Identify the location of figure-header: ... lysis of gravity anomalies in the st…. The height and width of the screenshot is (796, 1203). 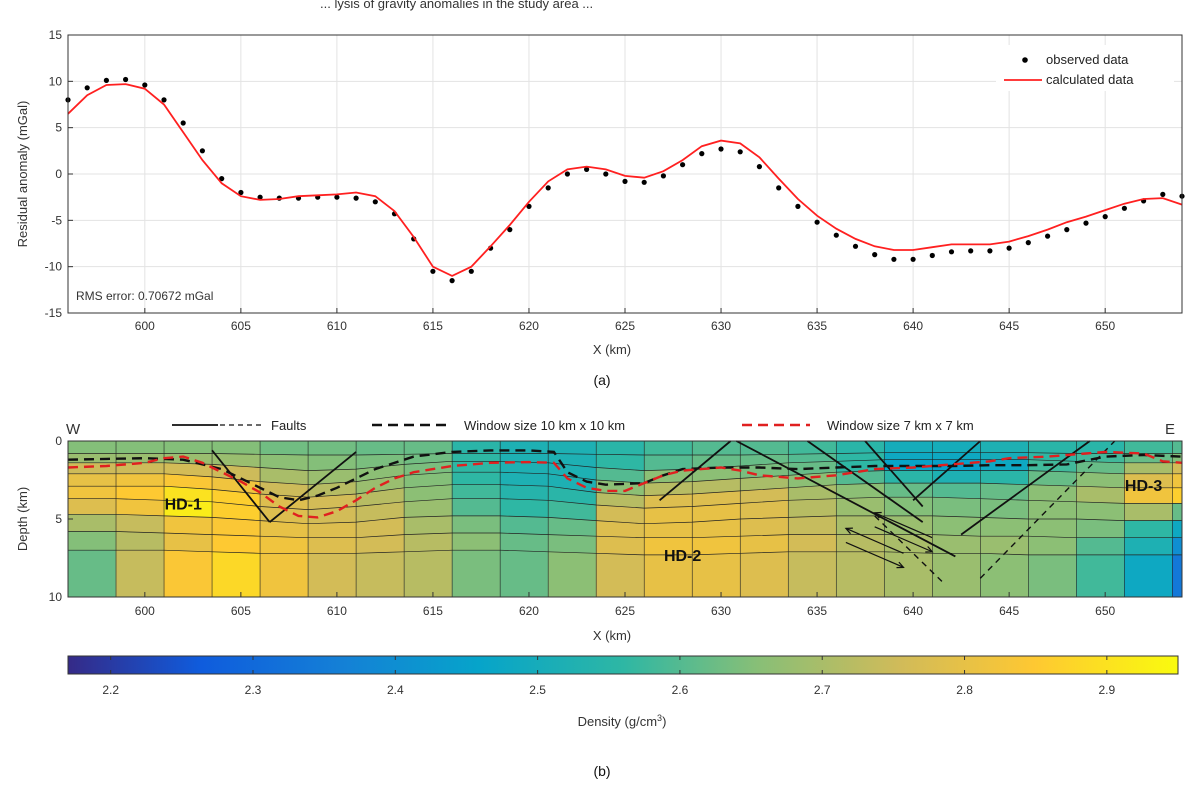
(456, 5).